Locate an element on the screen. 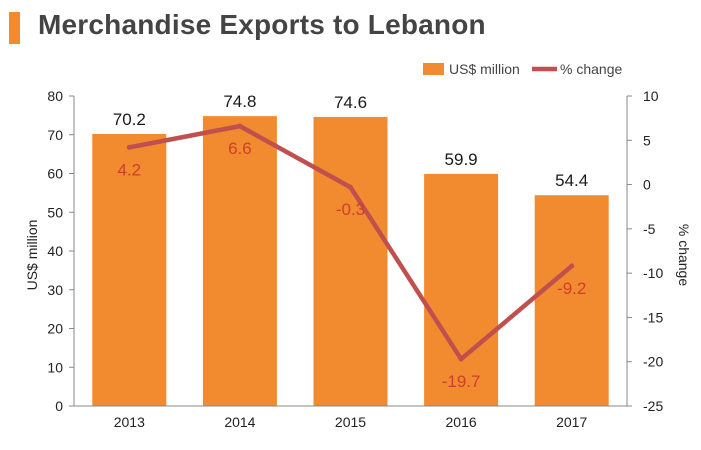 Image resolution: width=701 pixels, height=450 pixels. line-point-2017 is located at coordinates (572, 266).